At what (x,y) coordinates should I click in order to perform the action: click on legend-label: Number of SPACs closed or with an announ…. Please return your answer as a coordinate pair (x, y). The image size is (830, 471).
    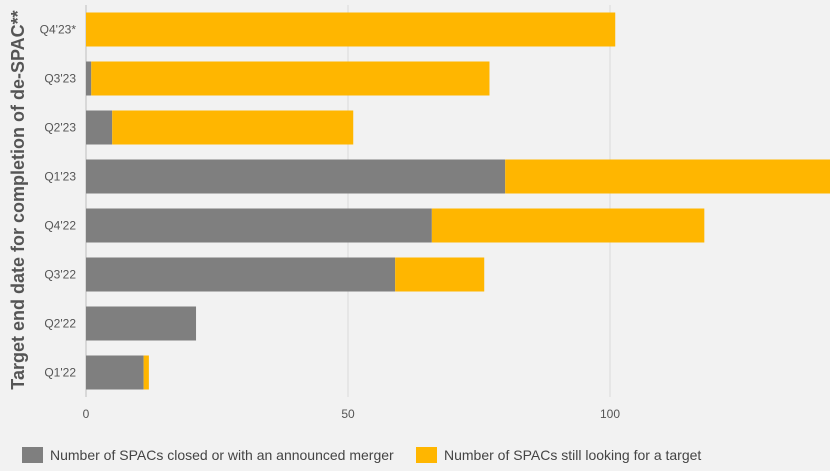
    Looking at the image, I should click on (222, 455).